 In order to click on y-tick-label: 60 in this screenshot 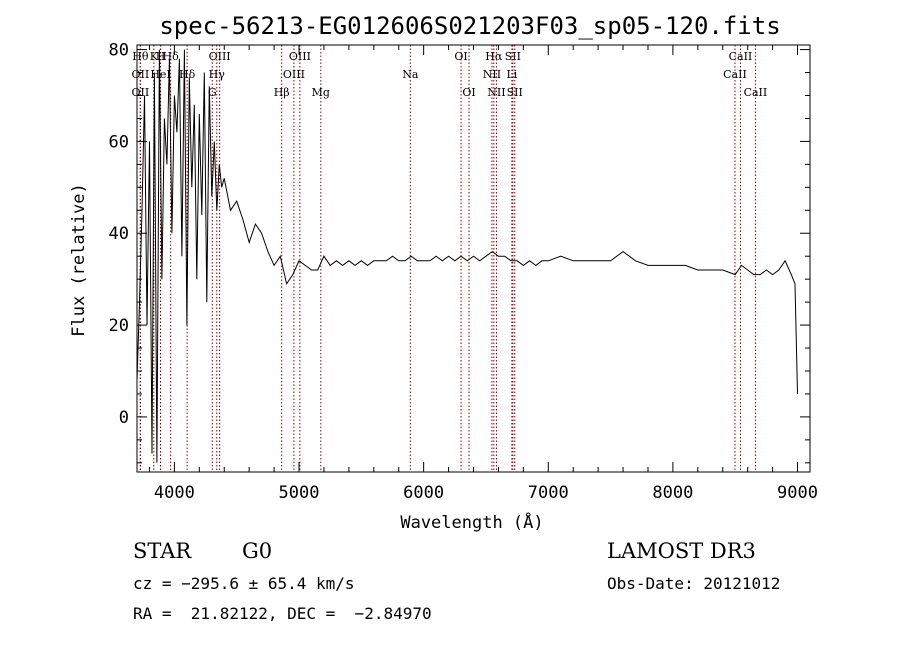, I will do `click(119, 142)`.